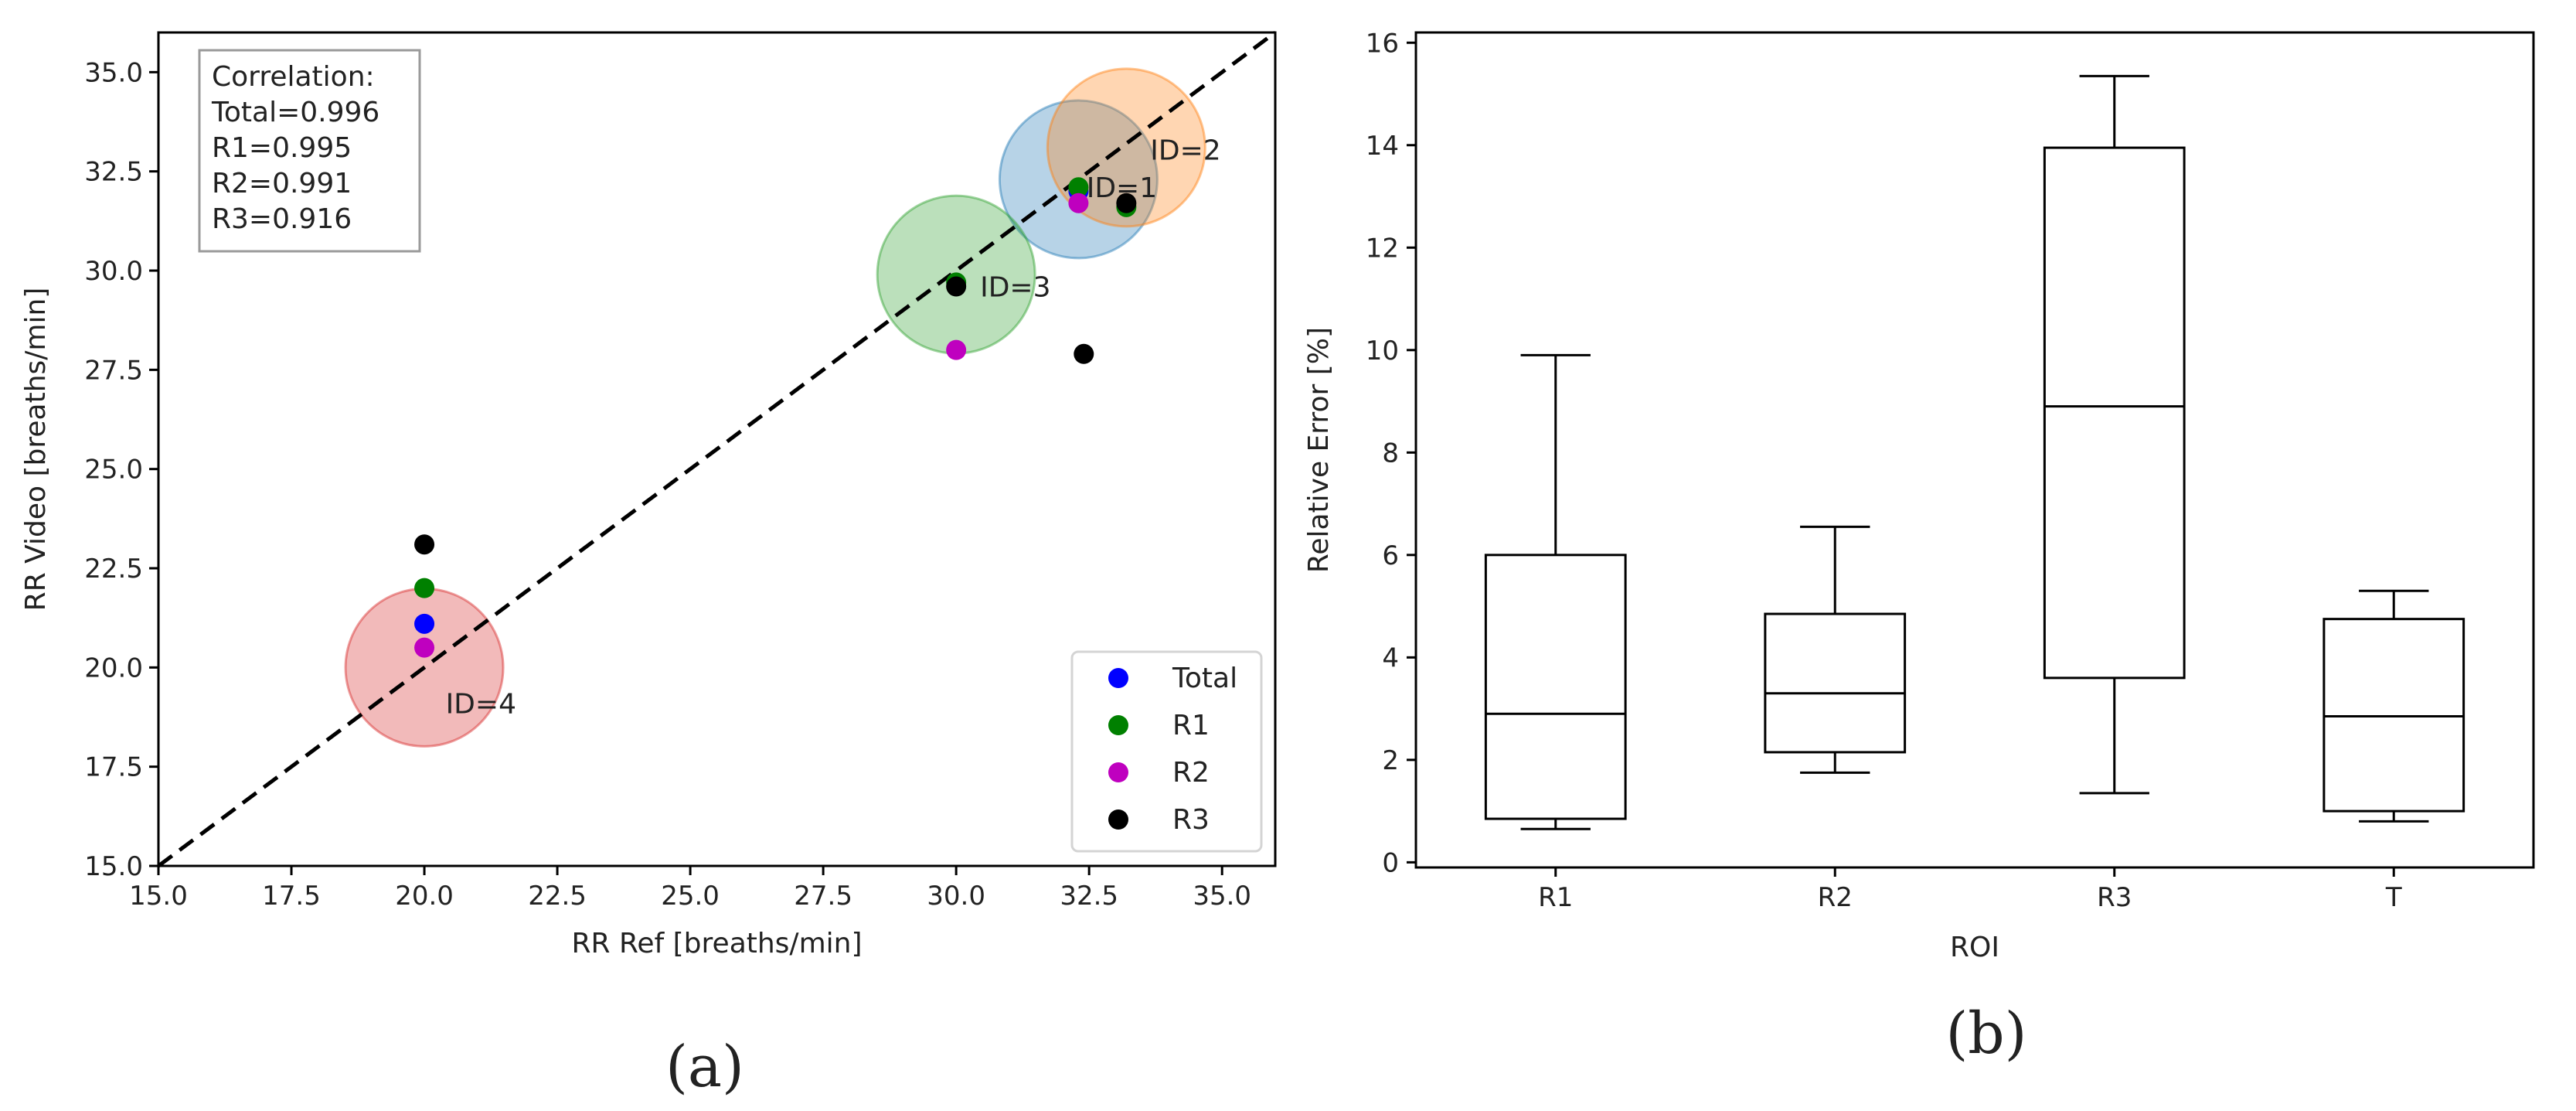  I want to click on legend-marker-total, so click(1118, 678).